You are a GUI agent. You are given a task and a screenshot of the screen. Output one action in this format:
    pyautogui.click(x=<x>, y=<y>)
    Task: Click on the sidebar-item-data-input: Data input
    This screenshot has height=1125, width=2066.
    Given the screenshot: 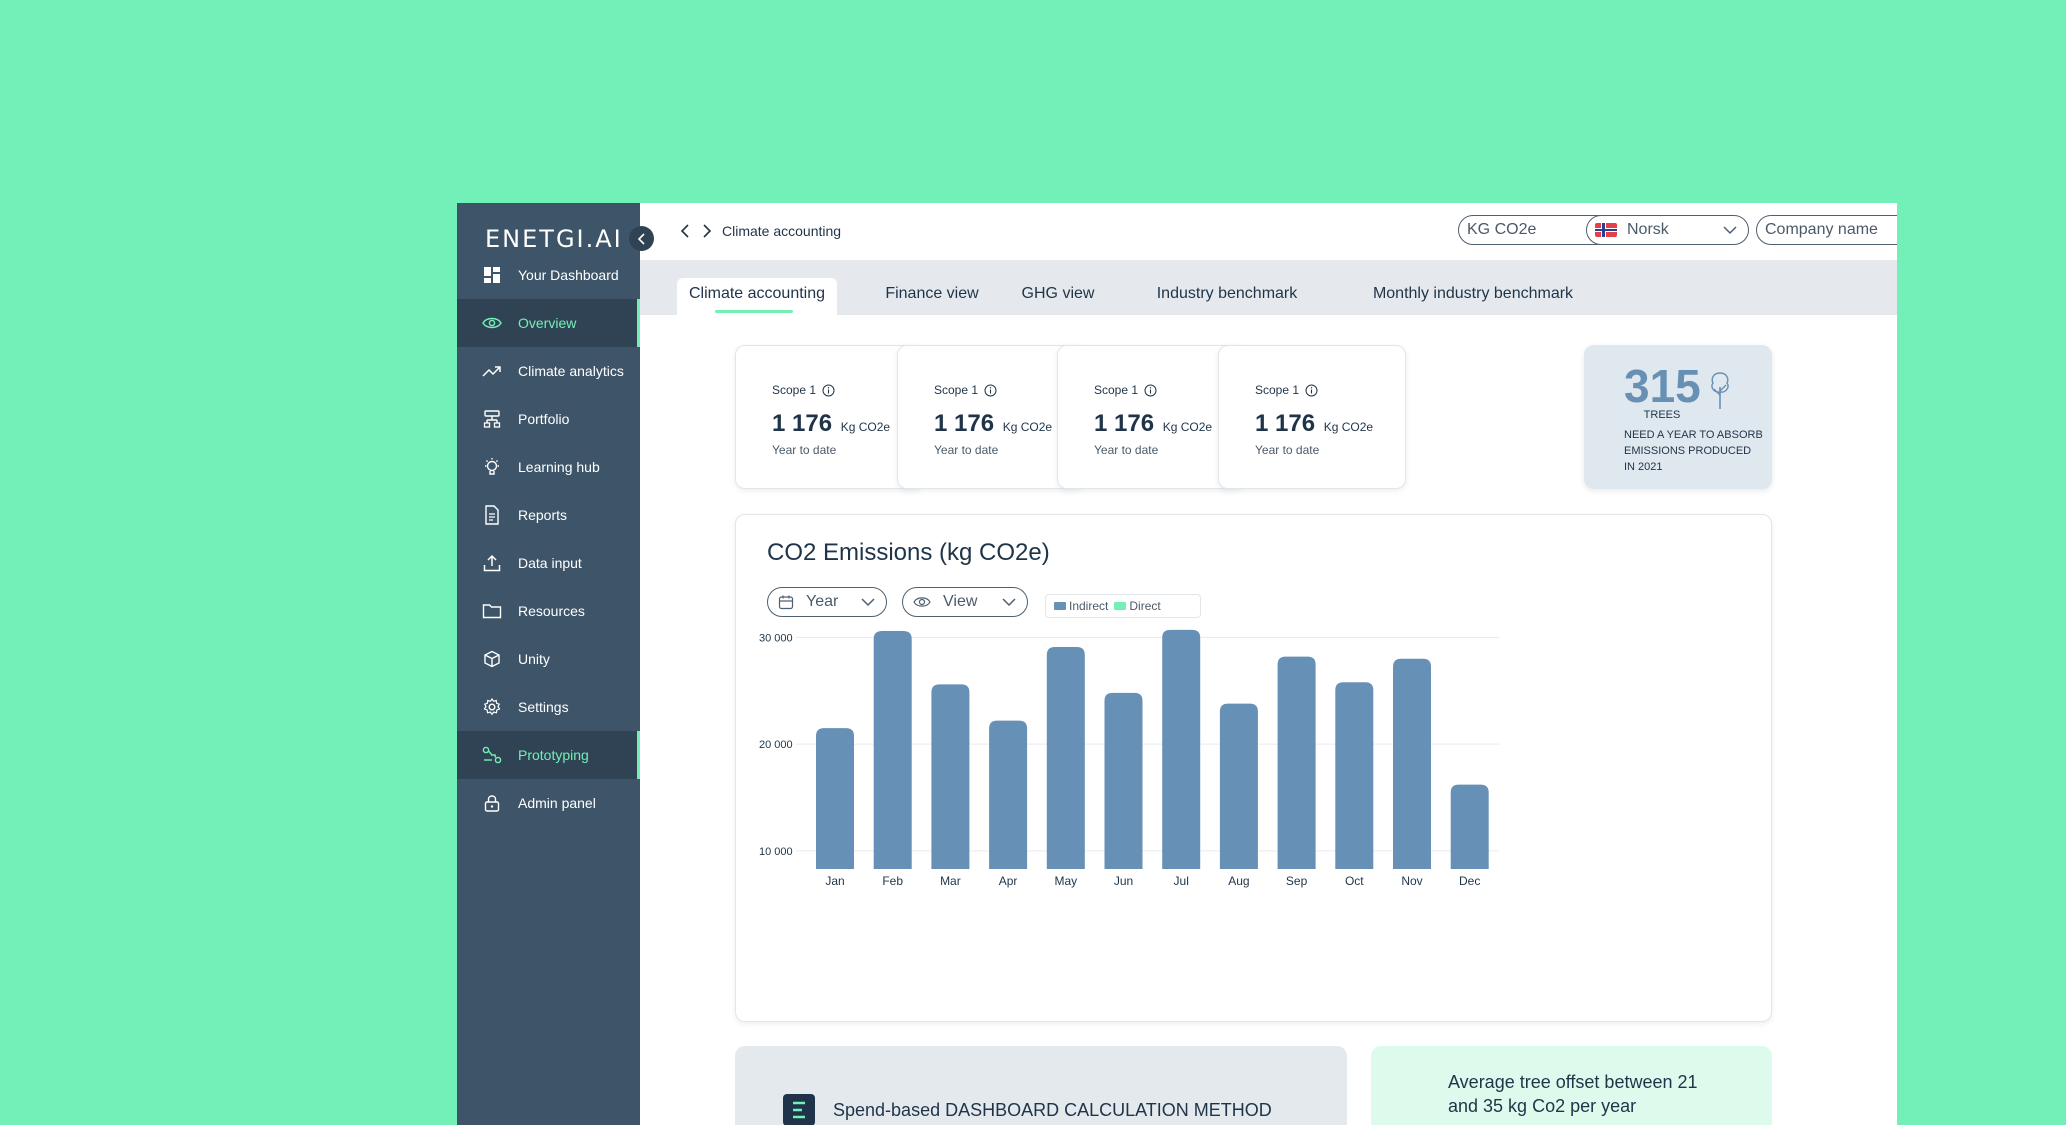 What is the action you would take?
    pyautogui.click(x=548, y=563)
    